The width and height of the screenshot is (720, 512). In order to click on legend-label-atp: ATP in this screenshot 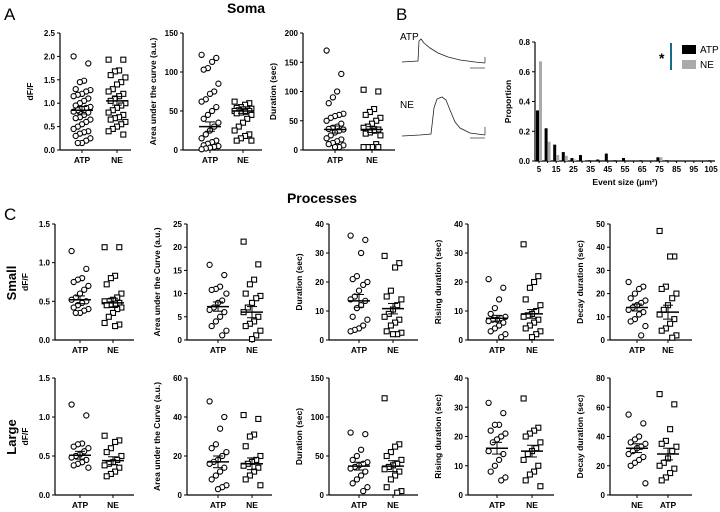, I will do `click(709, 50)`.